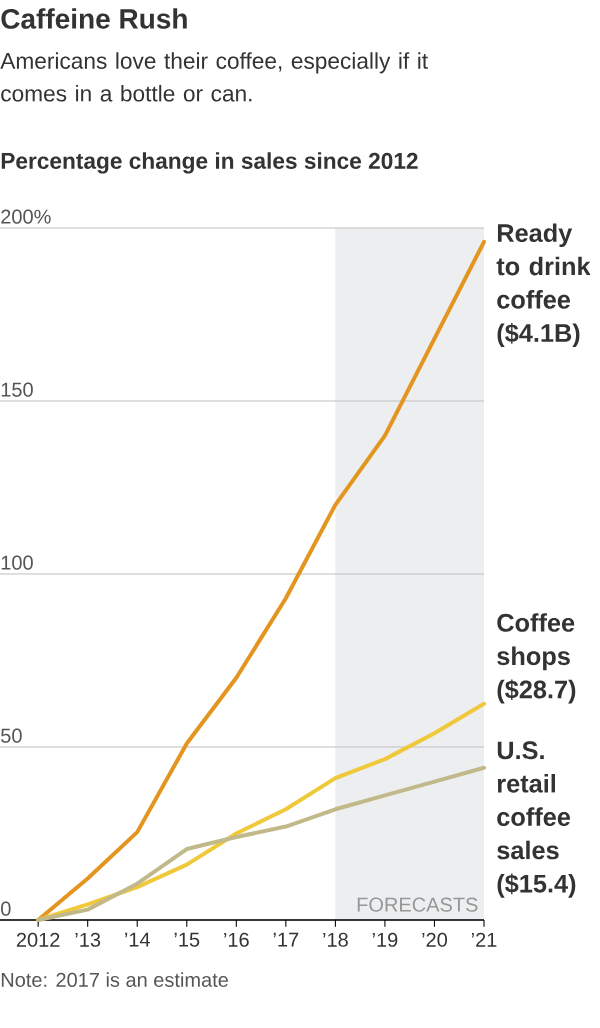 The height and width of the screenshot is (1028, 600). Describe the element at coordinates (11, 735) in the screenshot. I see `y-tick-label: 50` at that location.